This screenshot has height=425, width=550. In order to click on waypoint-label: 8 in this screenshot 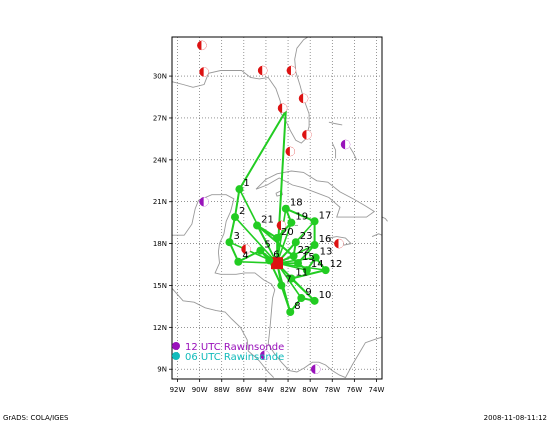, I will do `click(297, 306)`.